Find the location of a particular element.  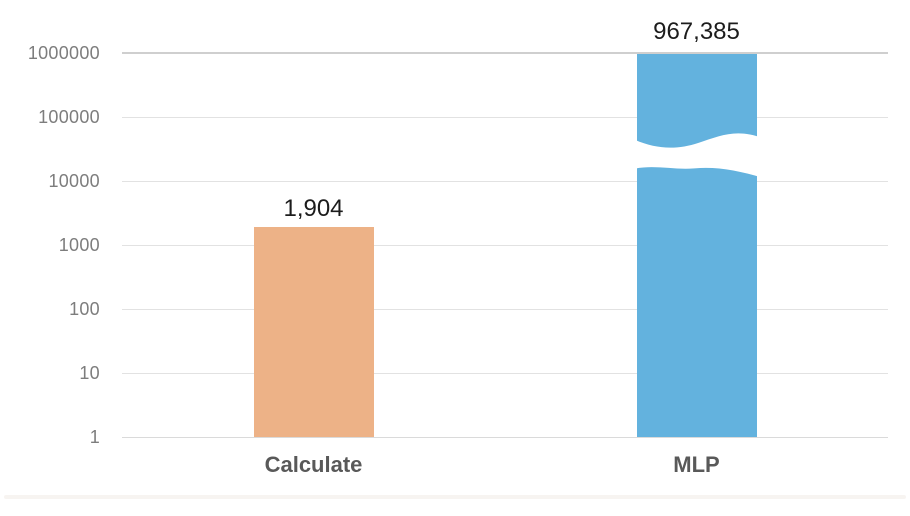

category-label: Calculate is located at coordinates (313, 464).